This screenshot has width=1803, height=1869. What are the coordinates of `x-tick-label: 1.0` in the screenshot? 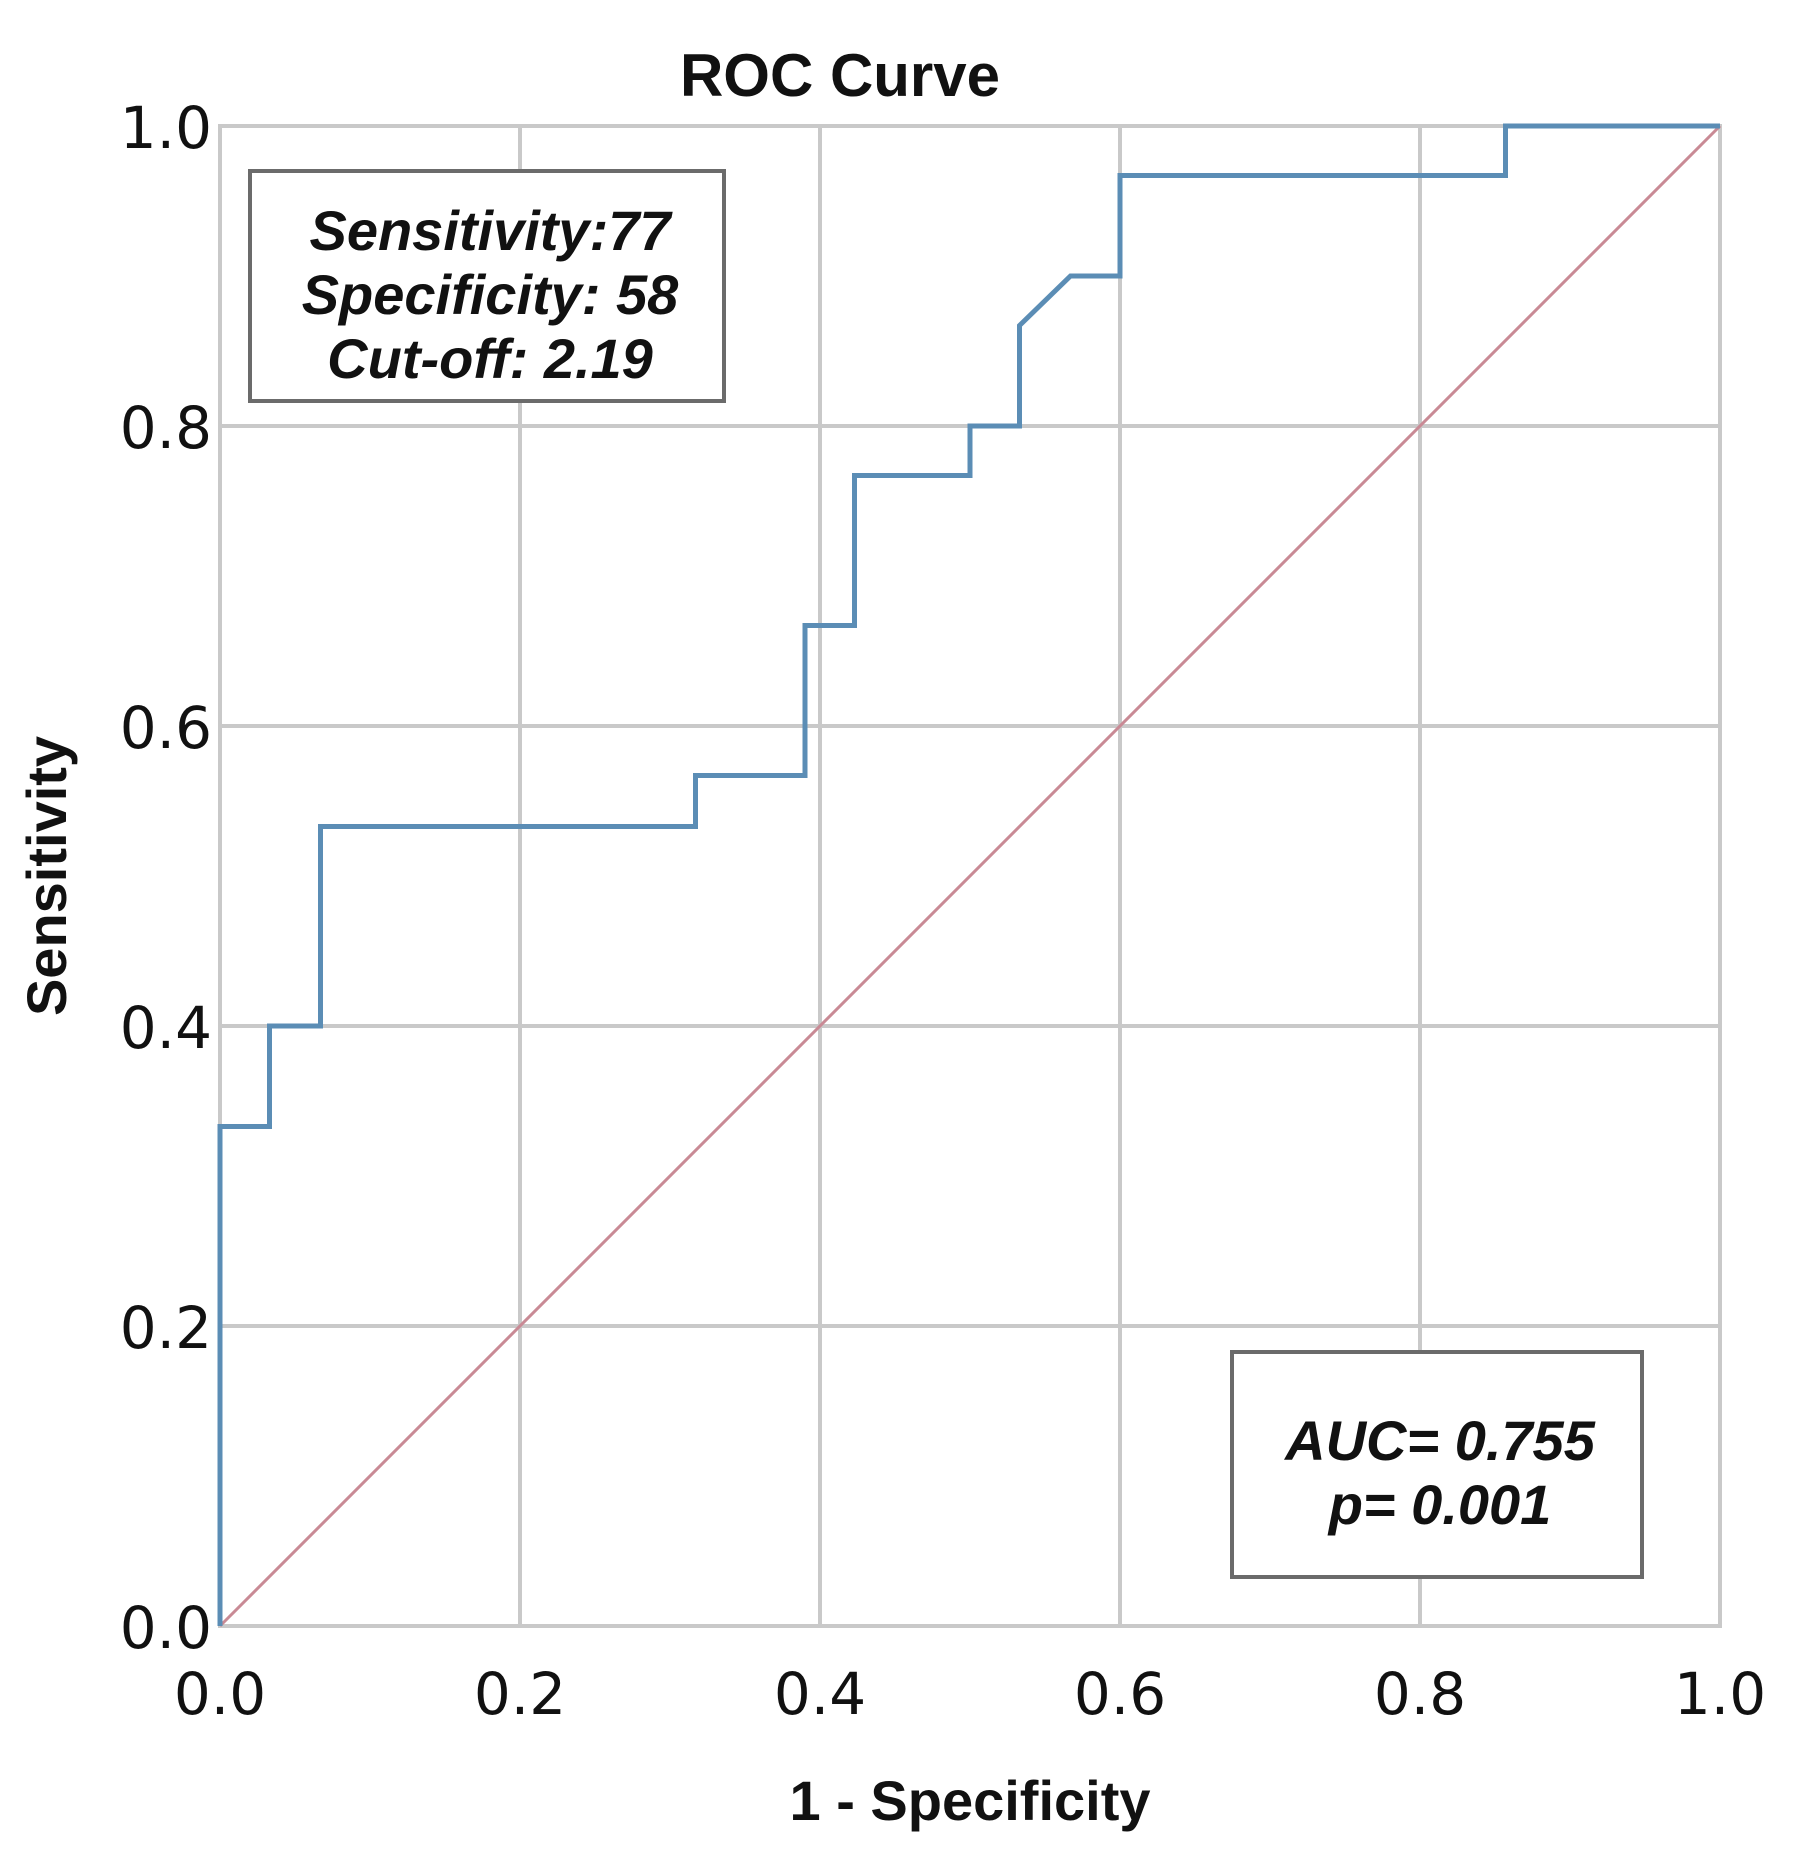 It's located at (1720, 1694).